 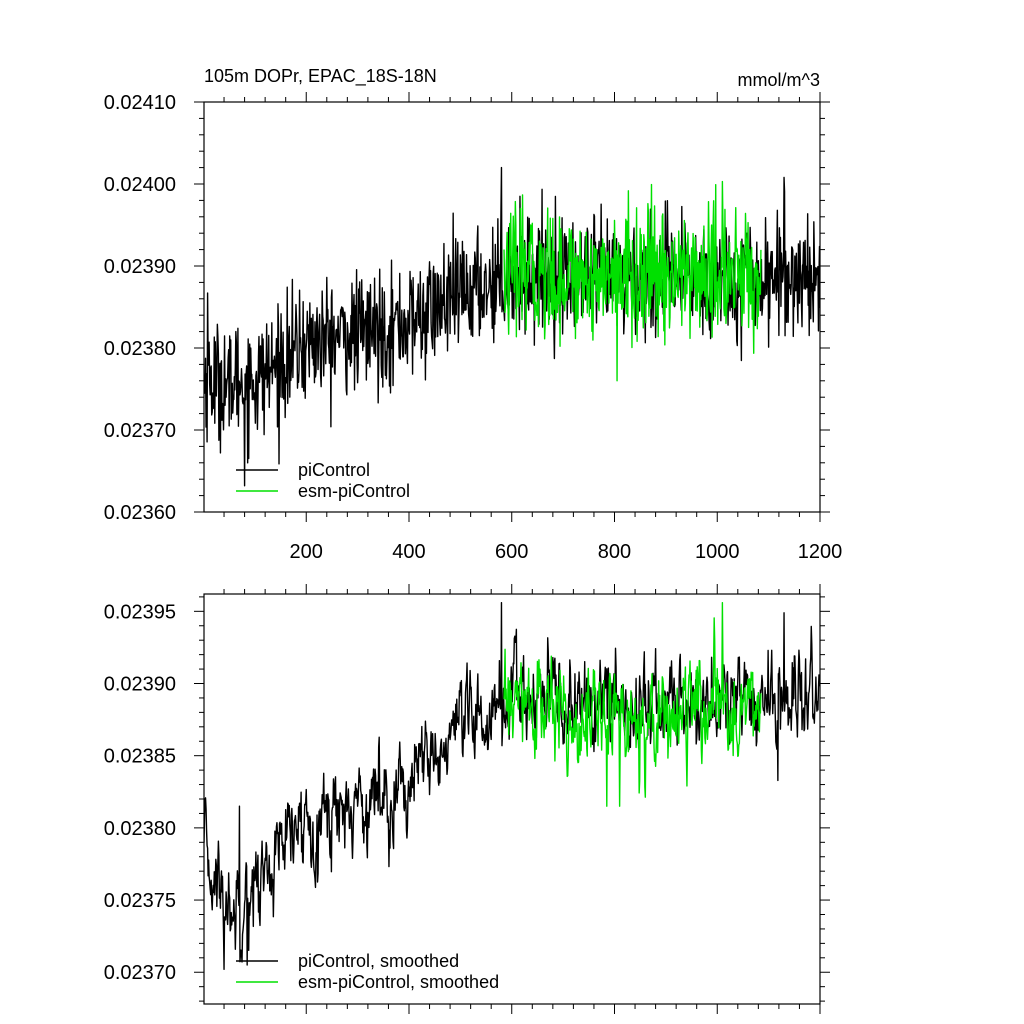 What do you see at coordinates (306, 552) in the screenshot?
I see `x-tick-label: 200` at bounding box center [306, 552].